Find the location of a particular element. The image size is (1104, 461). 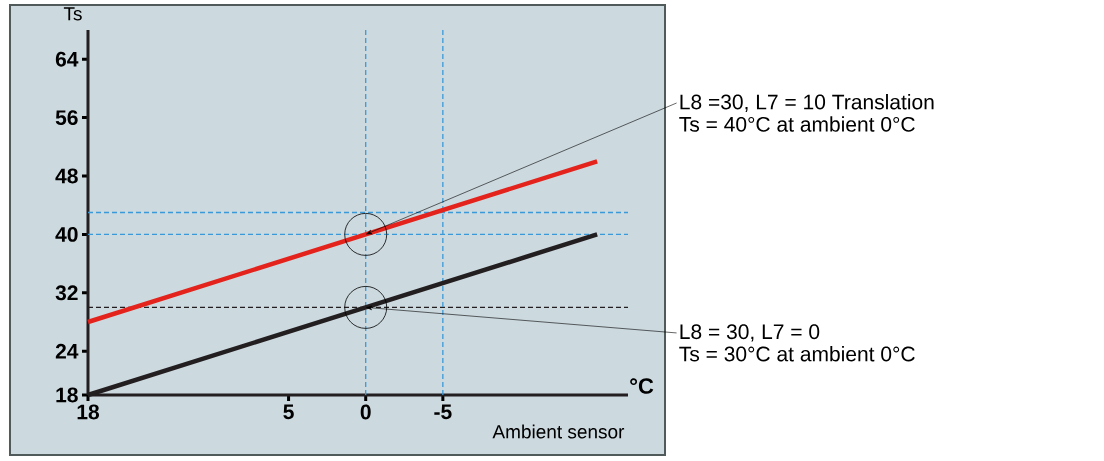

x-tick-label: 0 is located at coordinates (365, 412).